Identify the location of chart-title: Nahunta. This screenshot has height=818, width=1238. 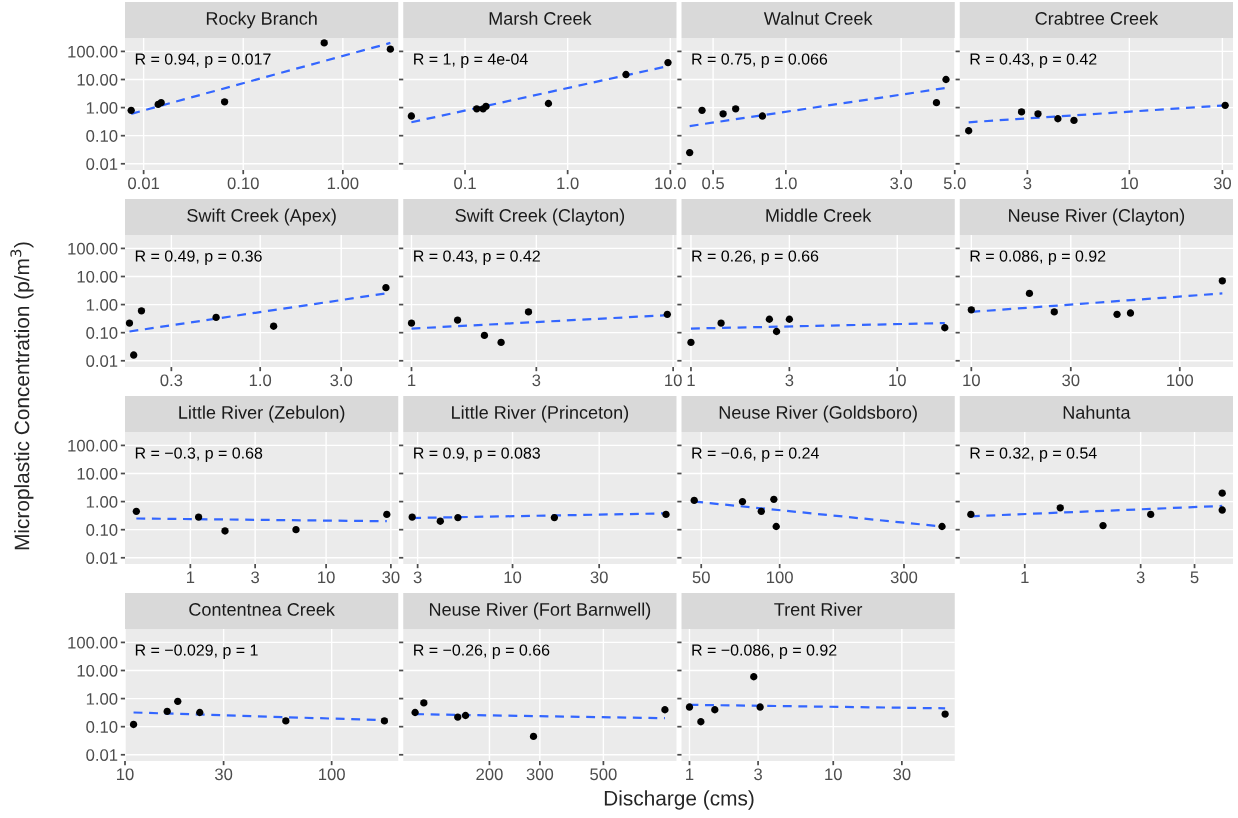
(1097, 412).